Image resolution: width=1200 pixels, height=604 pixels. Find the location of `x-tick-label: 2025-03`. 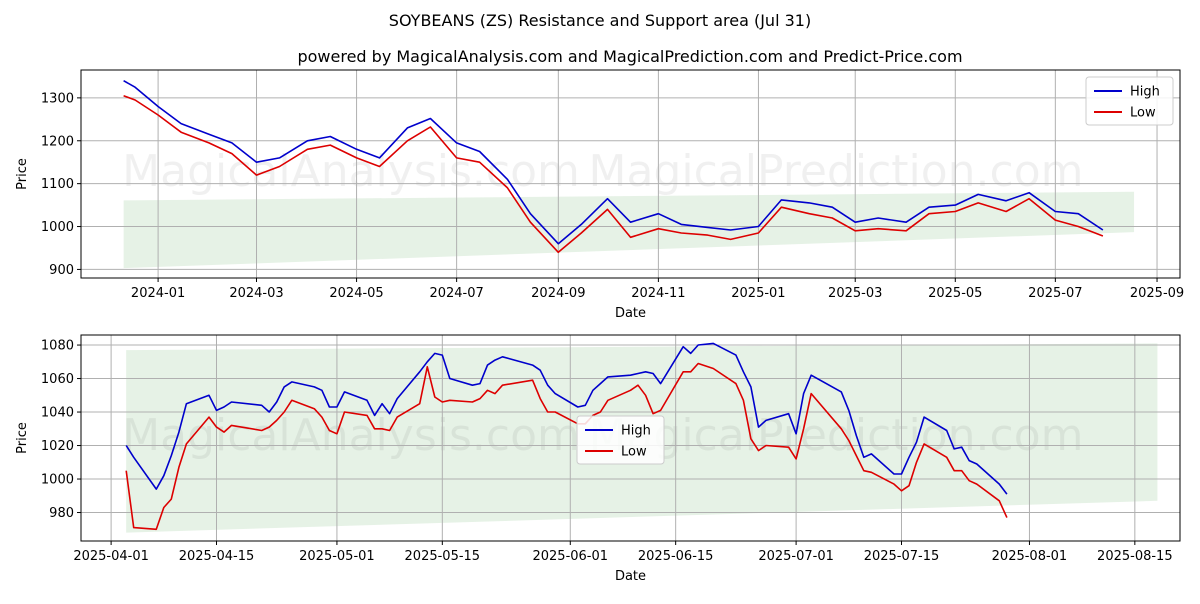

x-tick-label: 2025-03 is located at coordinates (855, 293).